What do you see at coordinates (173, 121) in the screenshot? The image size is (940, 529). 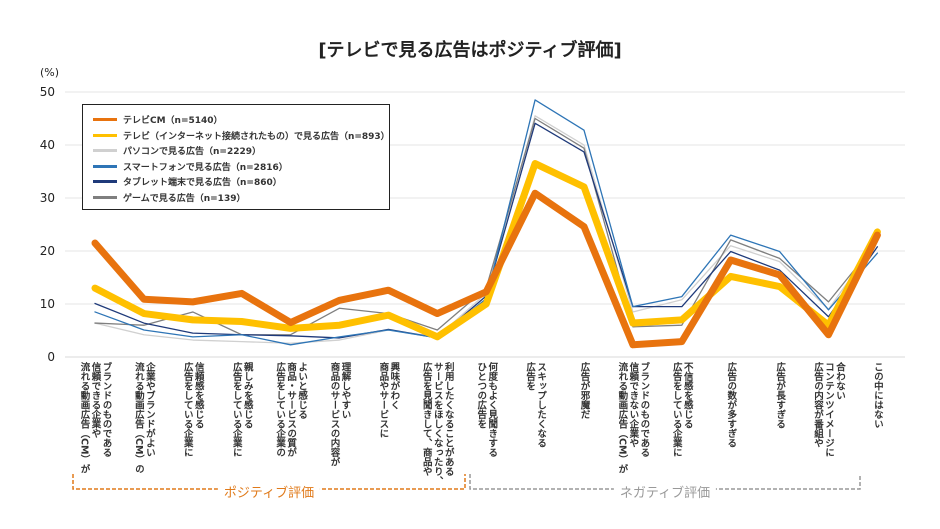 I see `legend-label: テレビCM（n=5140）` at bounding box center [173, 121].